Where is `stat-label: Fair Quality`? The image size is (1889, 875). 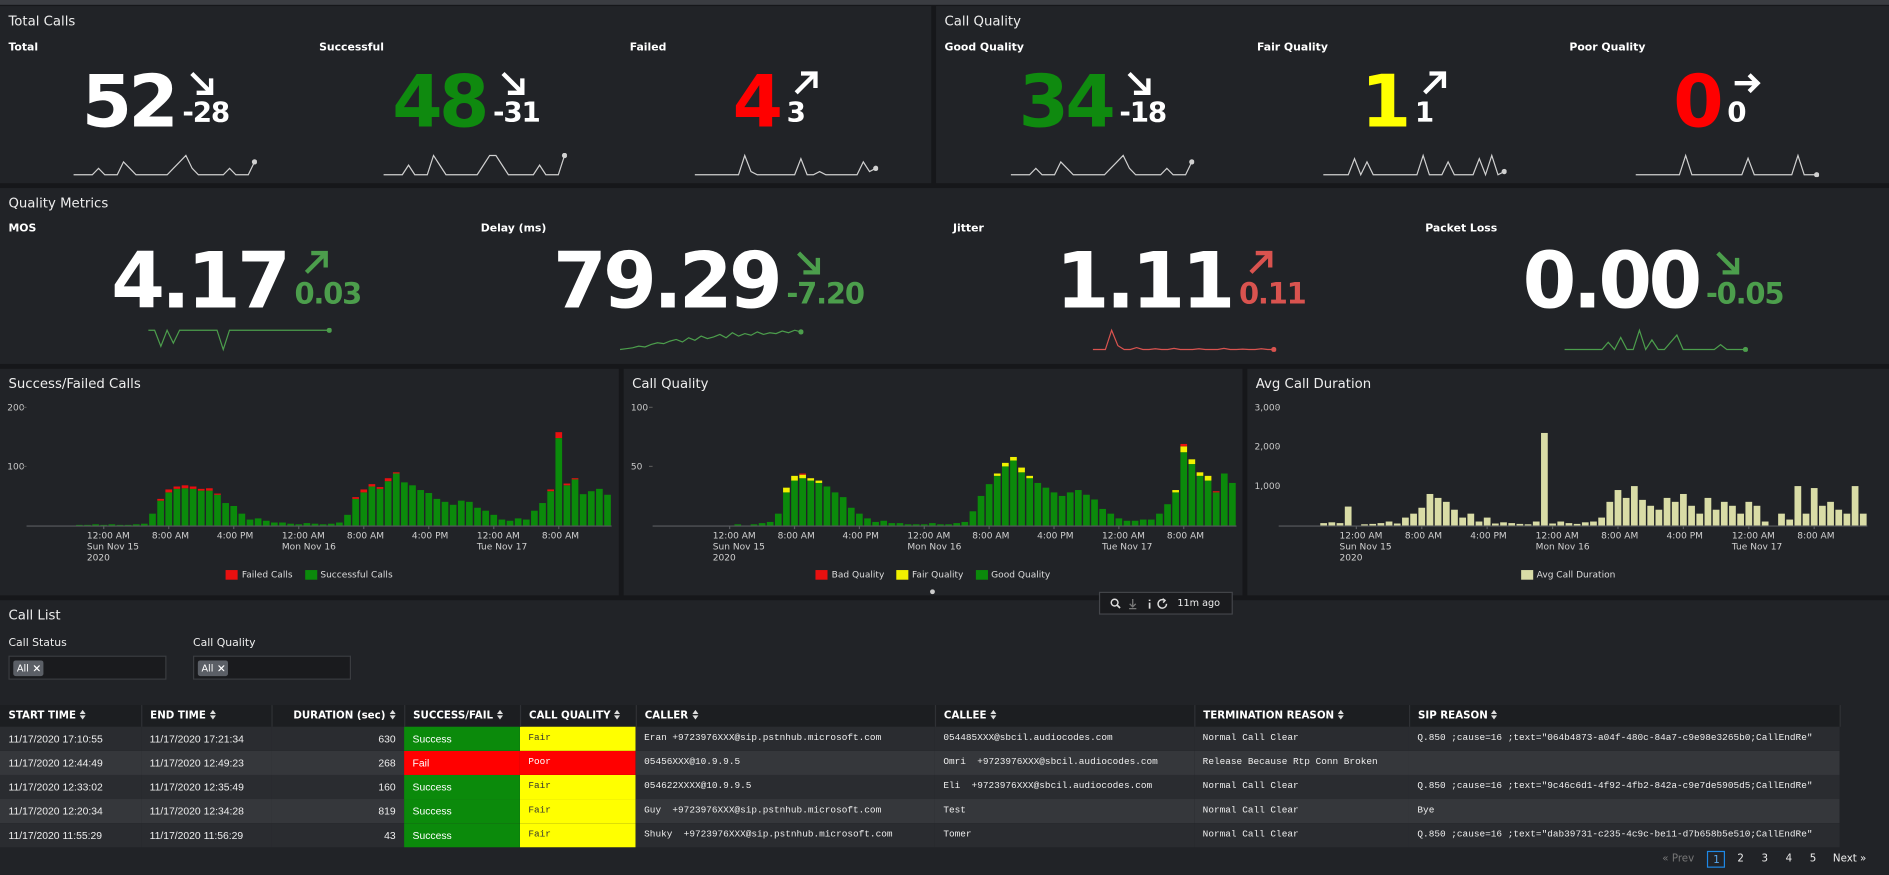 stat-label: Fair Quality is located at coordinates (1292, 48).